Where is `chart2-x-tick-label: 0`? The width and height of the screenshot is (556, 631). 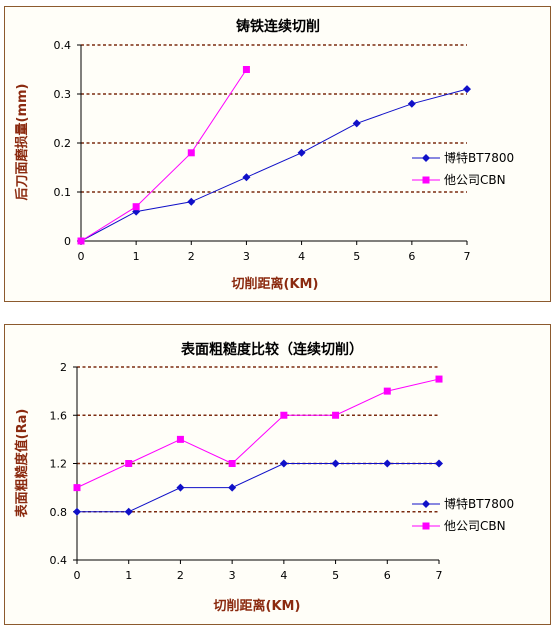
chart2-x-tick-label: 0 is located at coordinates (77, 575).